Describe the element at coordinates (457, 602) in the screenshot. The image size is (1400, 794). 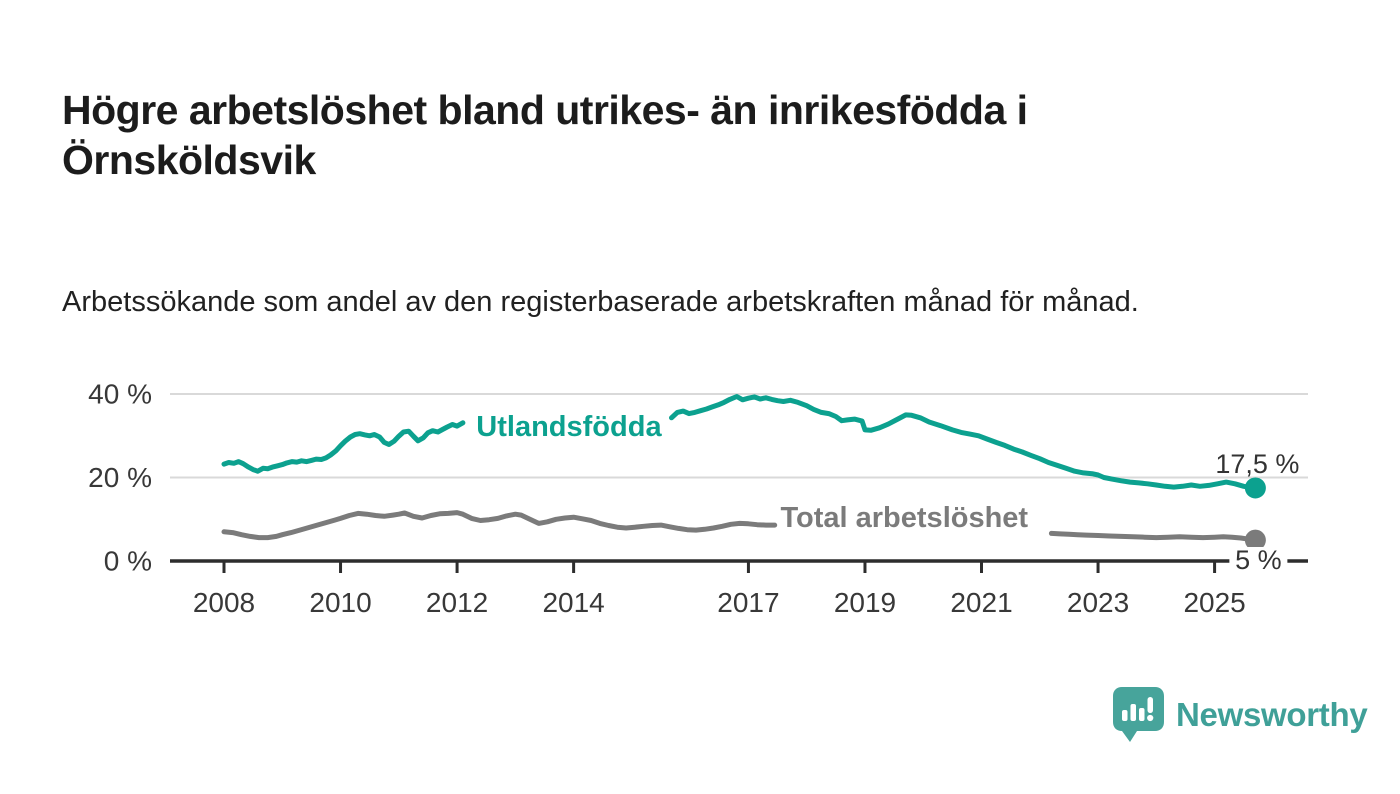
I see `x-tick-label-2012: 2012` at that location.